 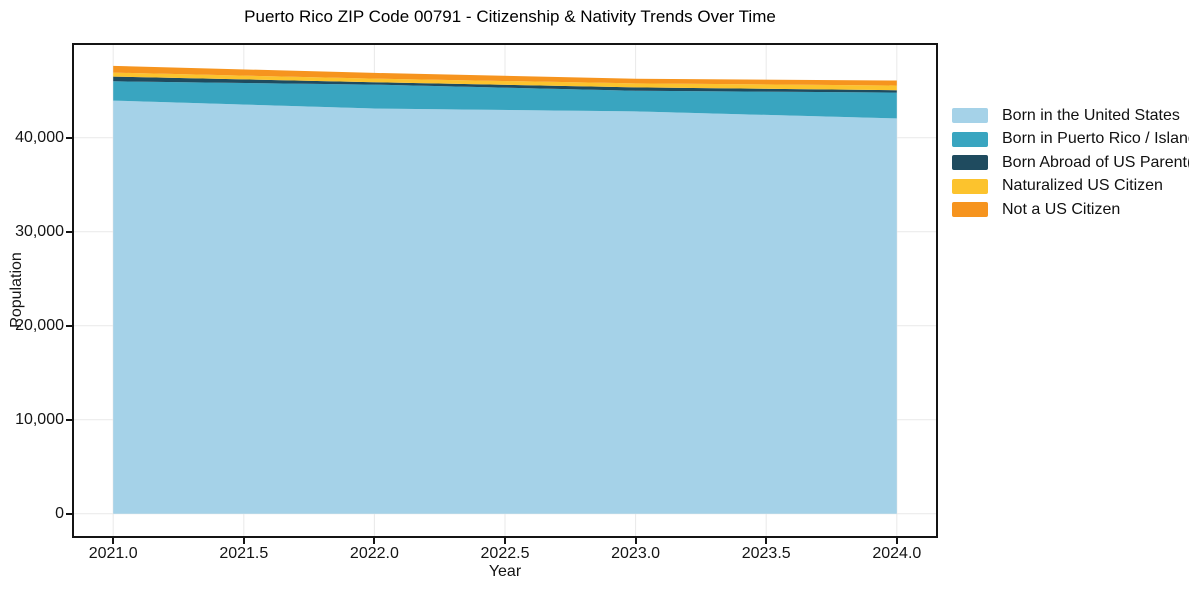 What do you see at coordinates (59, 513) in the screenshot?
I see `y-tick-label: 0` at bounding box center [59, 513].